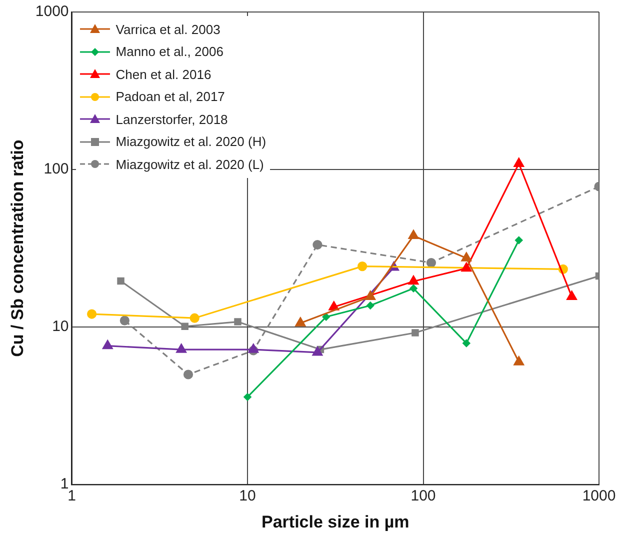  I want to click on legend-label: Manno et al., 2006, so click(170, 52).